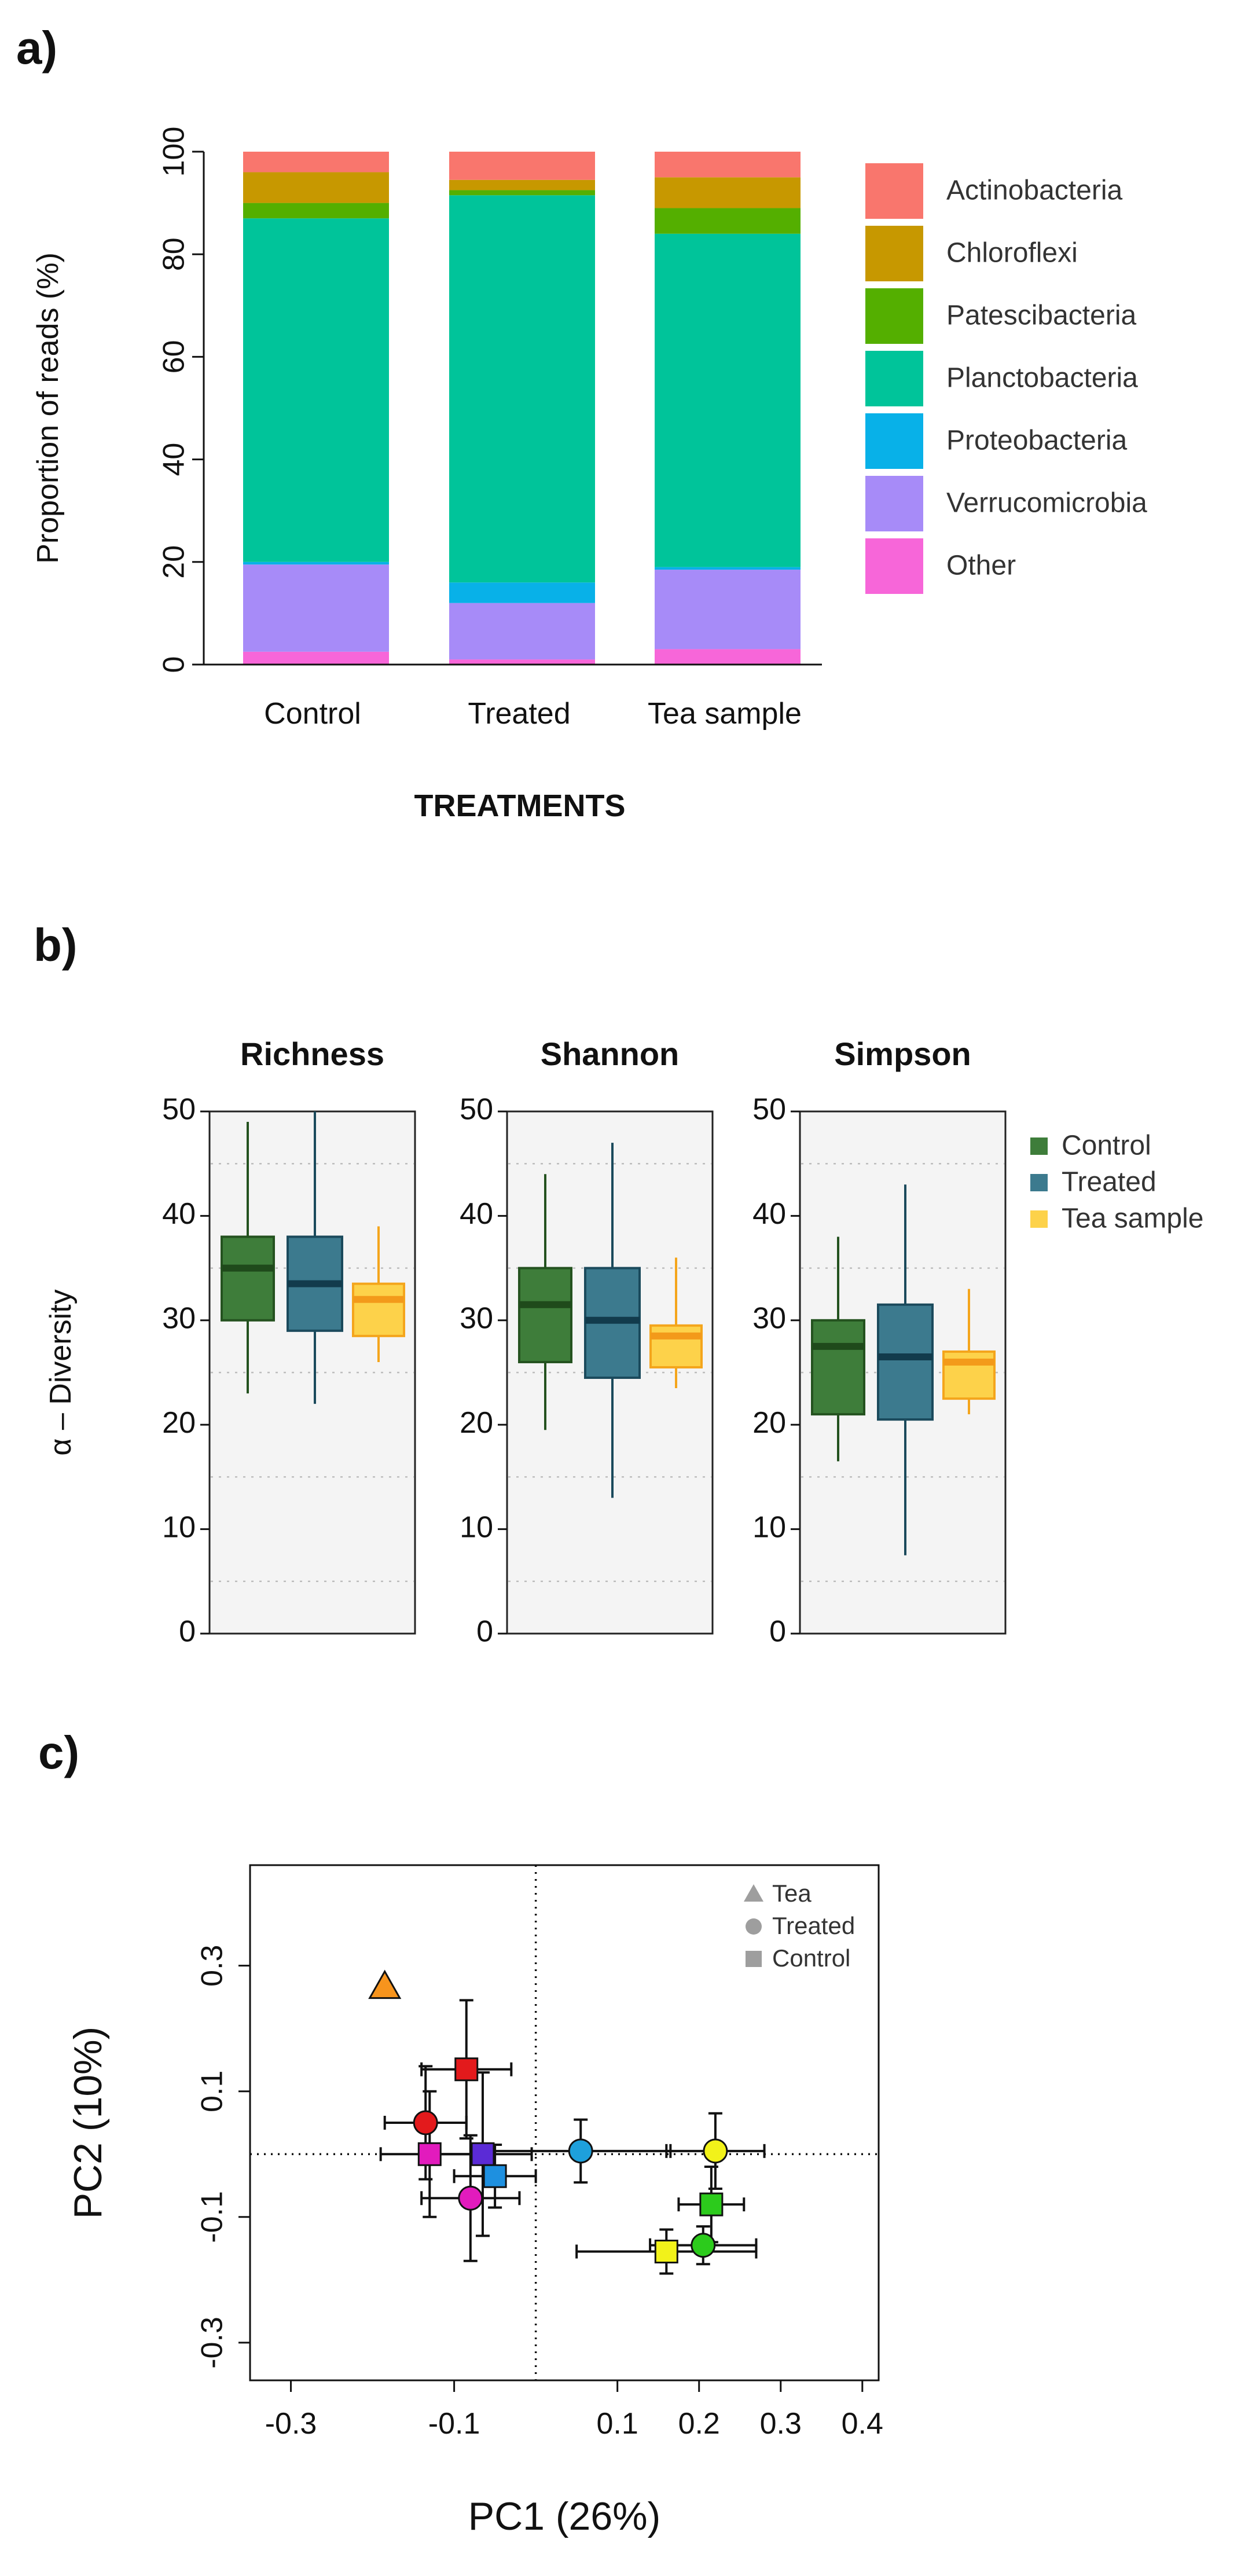 The image size is (1241, 2576). What do you see at coordinates (385, 1984) in the screenshot?
I see `data-point-triangle` at bounding box center [385, 1984].